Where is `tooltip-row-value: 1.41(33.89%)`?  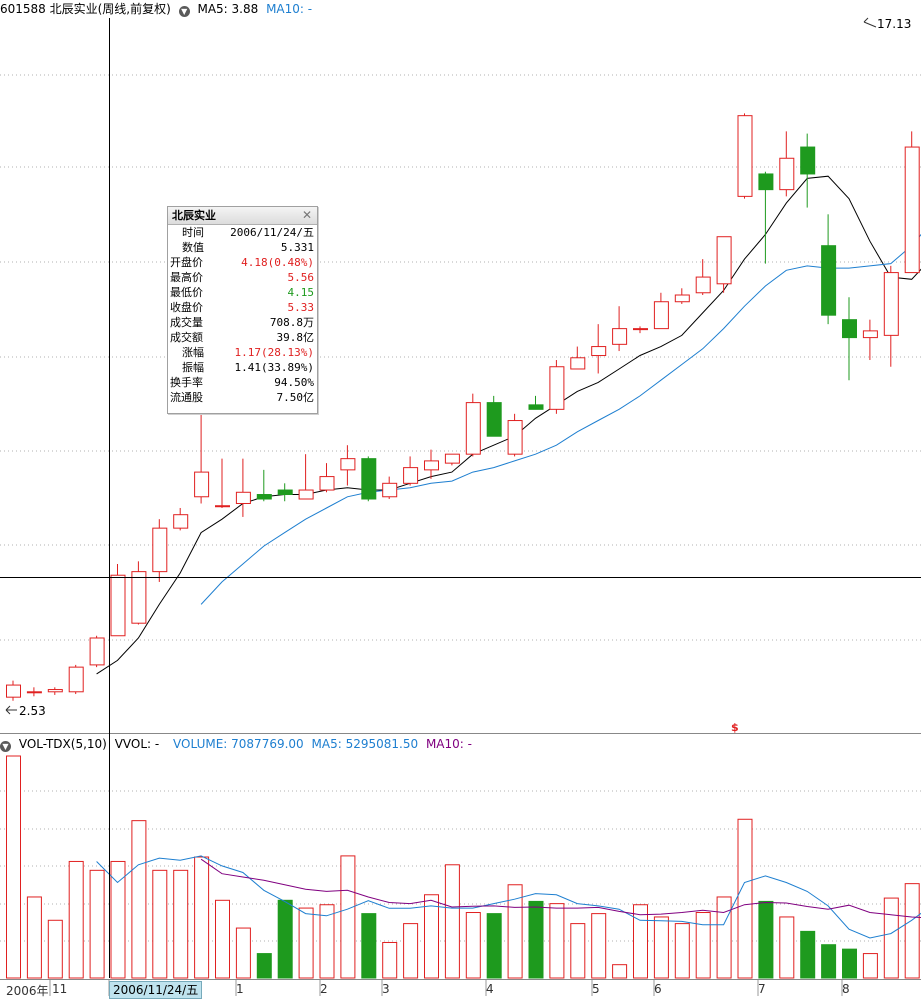 tooltip-row-value: 1.41(33.89%) is located at coordinates (274, 367).